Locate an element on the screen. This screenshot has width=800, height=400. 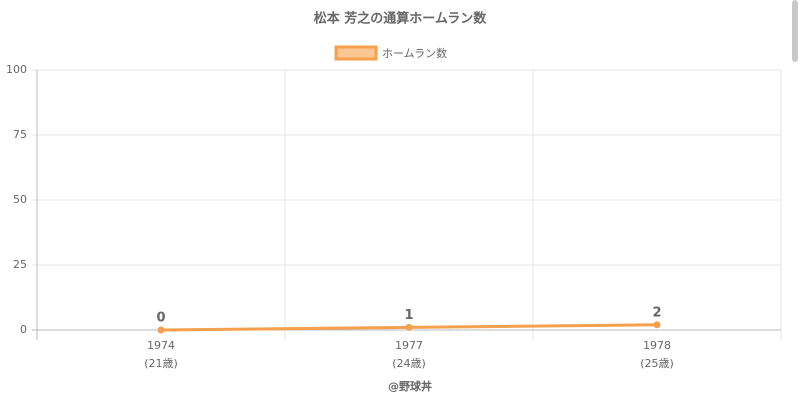
x-tick-sublabel: (25歳) is located at coordinates (657, 363).